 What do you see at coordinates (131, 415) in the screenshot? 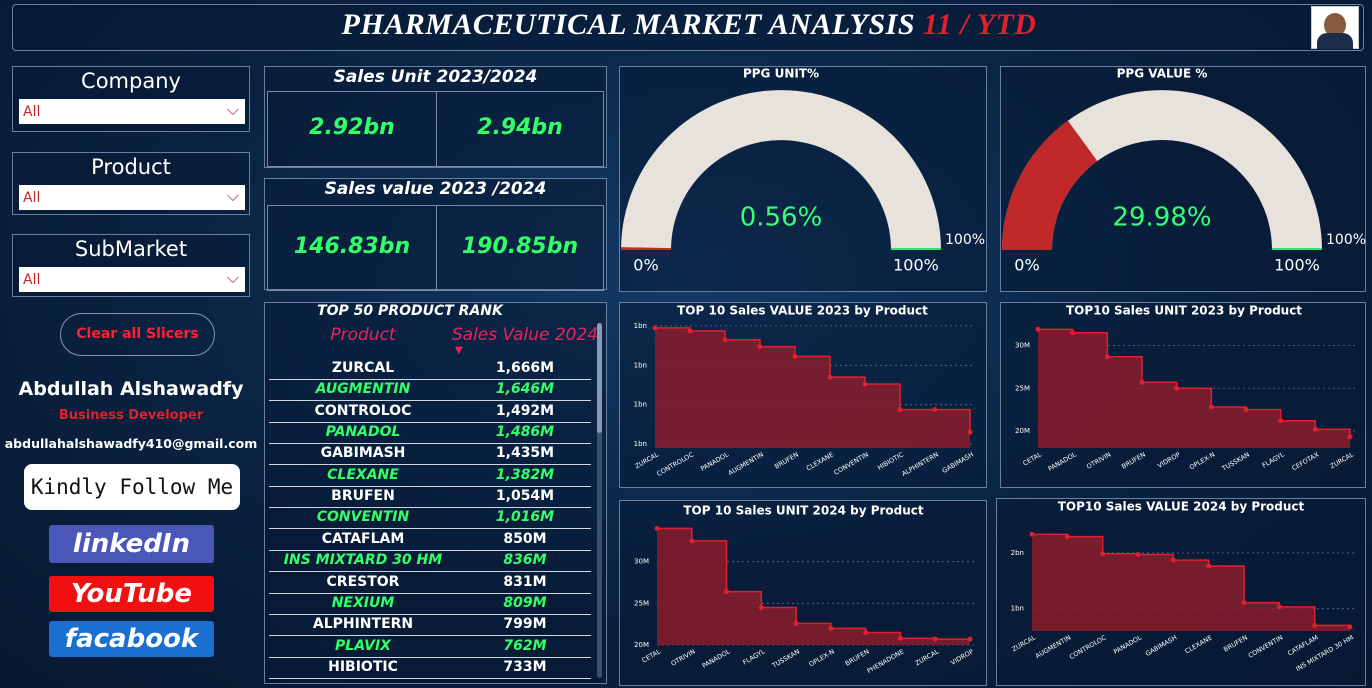
I see `profile-role: Business Developer` at bounding box center [131, 415].